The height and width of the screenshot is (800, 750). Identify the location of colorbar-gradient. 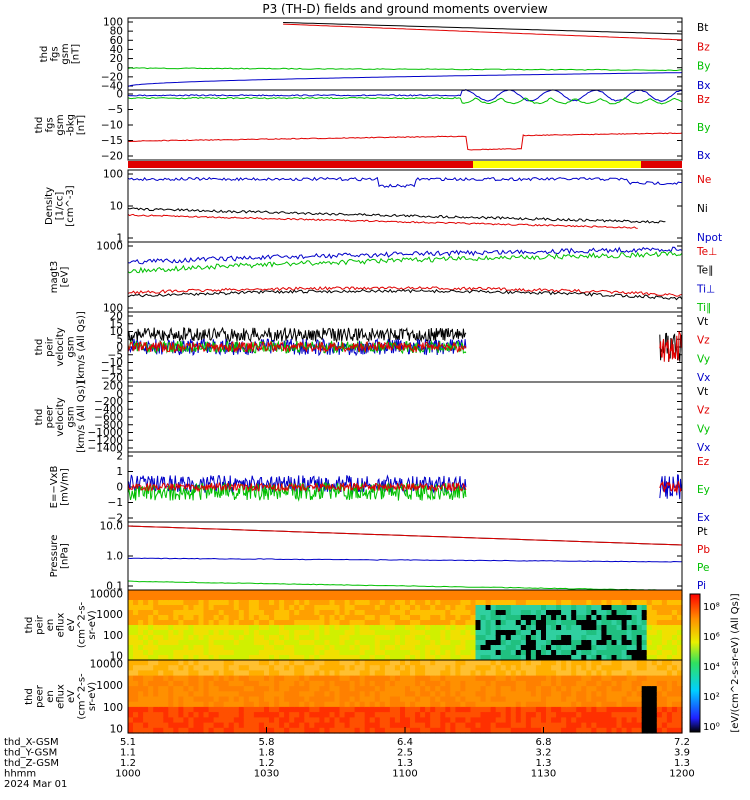
(695, 663).